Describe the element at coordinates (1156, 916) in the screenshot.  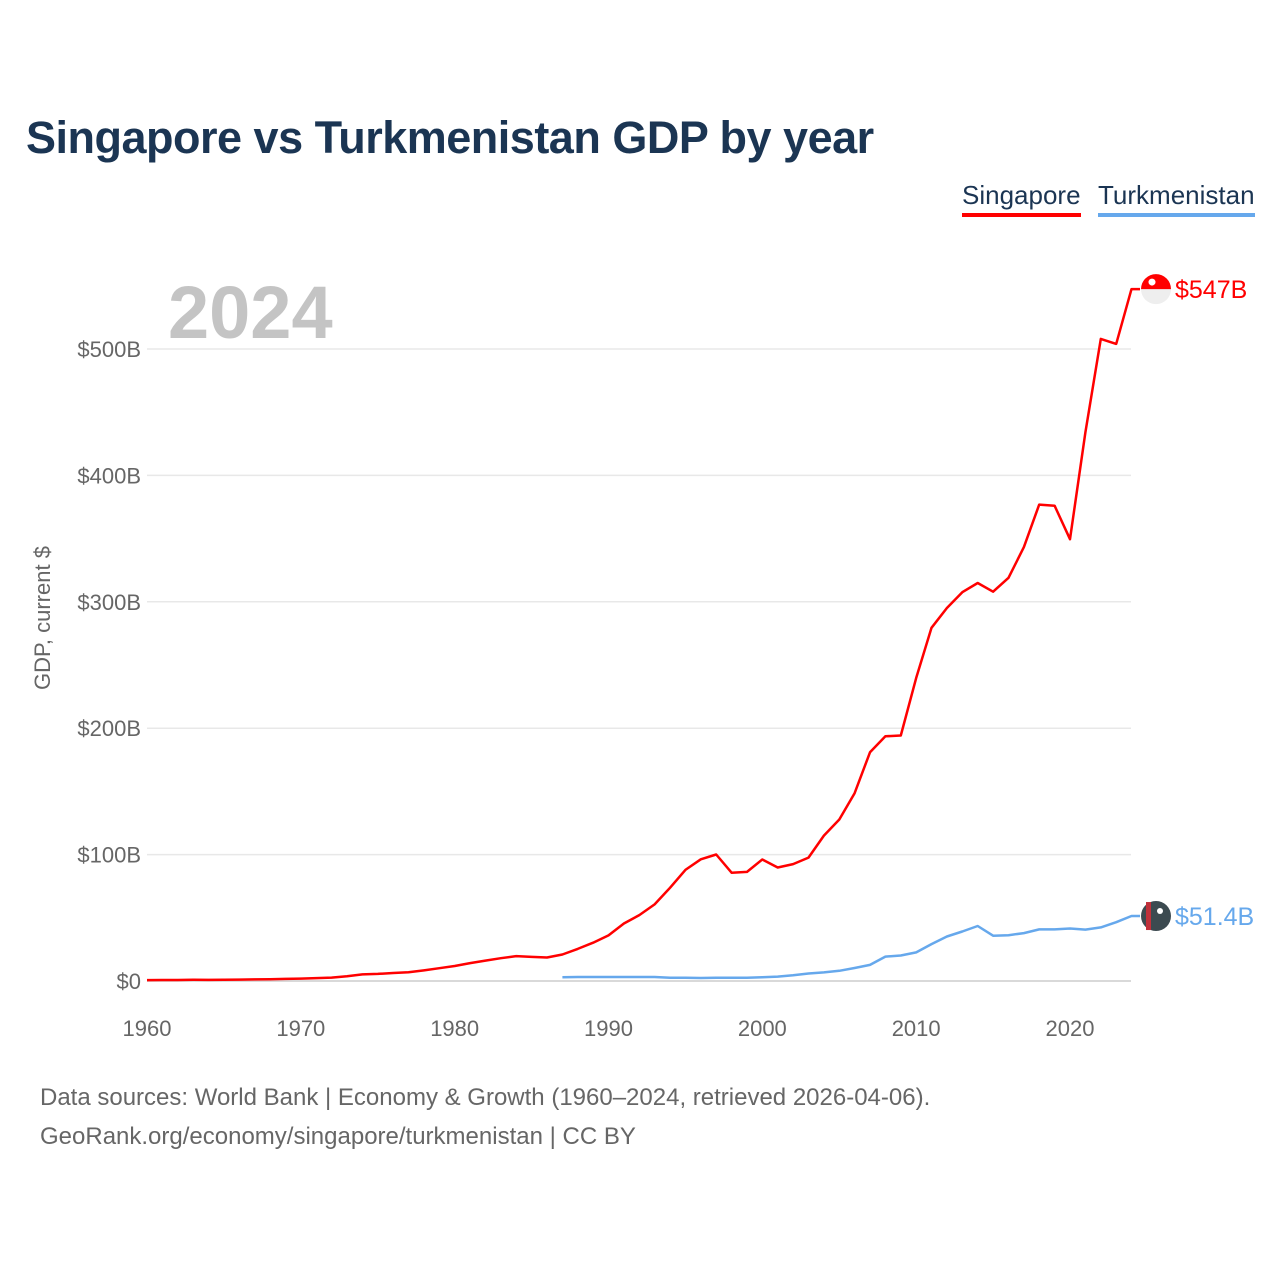
I see `turkmenistan-flag-icon` at that location.